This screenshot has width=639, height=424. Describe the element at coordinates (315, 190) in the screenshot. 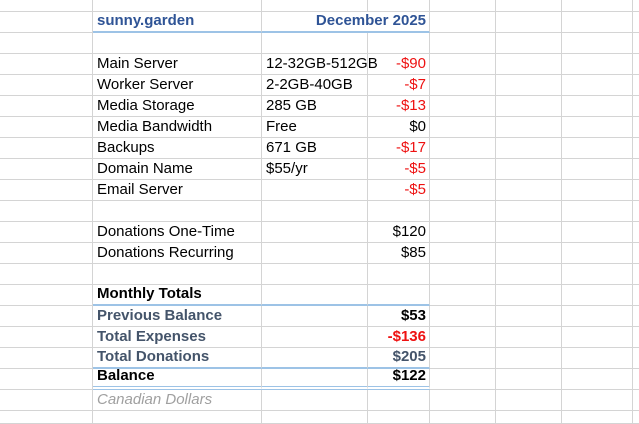

I see `expense-detail-cell` at that location.